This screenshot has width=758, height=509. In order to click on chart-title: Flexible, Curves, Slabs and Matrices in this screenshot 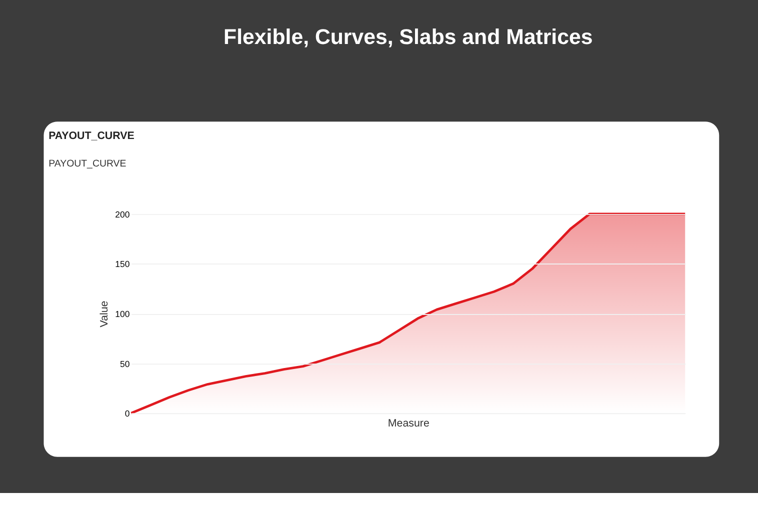, I will do `click(408, 36)`.